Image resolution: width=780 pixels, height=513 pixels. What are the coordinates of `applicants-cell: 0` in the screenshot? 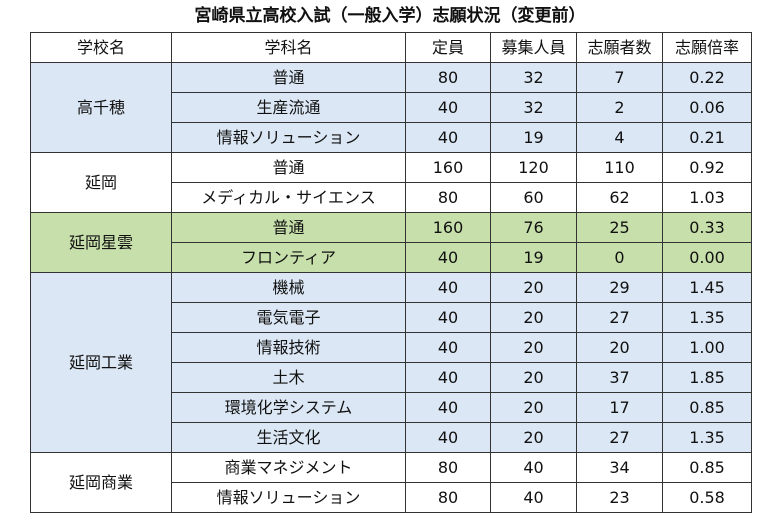 It's located at (619, 257).